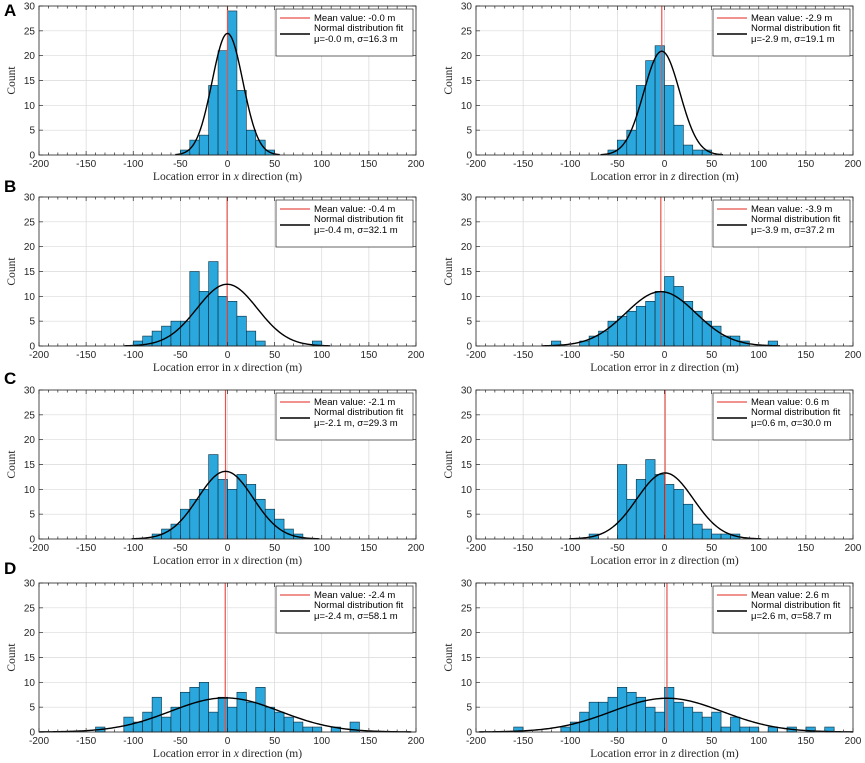  What do you see at coordinates (10, 378) in the screenshot?
I see `panel-letter-c: C` at bounding box center [10, 378].